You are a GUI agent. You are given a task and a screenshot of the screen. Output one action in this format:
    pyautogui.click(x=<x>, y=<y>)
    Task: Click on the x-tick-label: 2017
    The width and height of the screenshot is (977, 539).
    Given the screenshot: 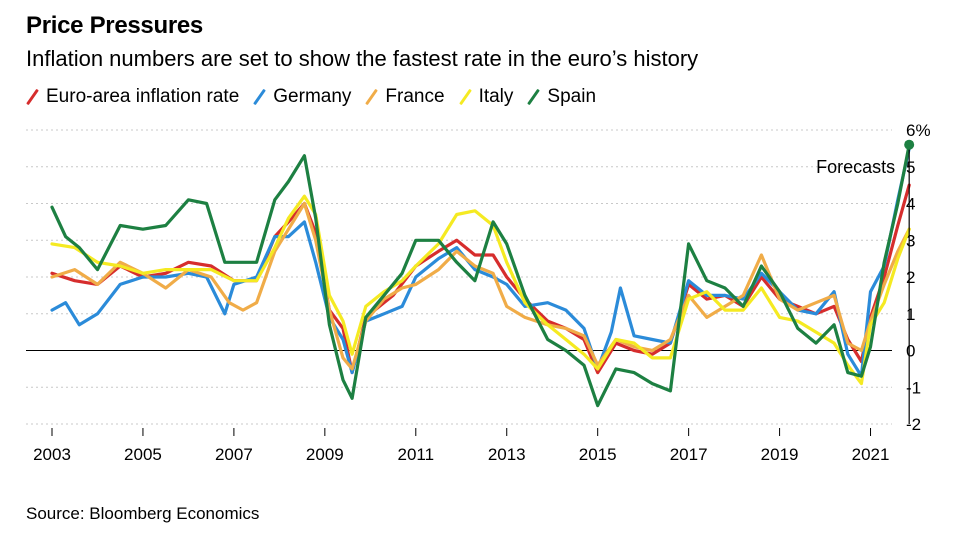 What is the action you would take?
    pyautogui.click(x=689, y=454)
    